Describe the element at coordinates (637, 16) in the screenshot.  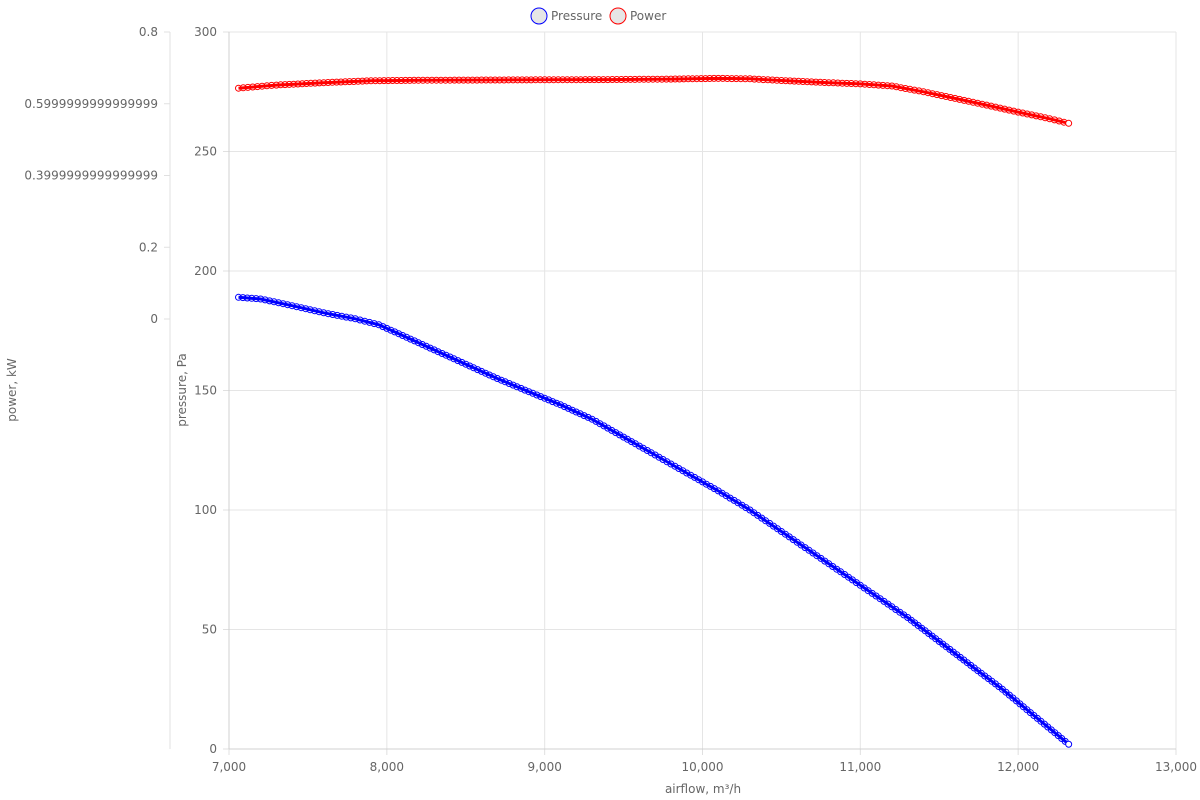
I see `legend-item-power: Power` at that location.